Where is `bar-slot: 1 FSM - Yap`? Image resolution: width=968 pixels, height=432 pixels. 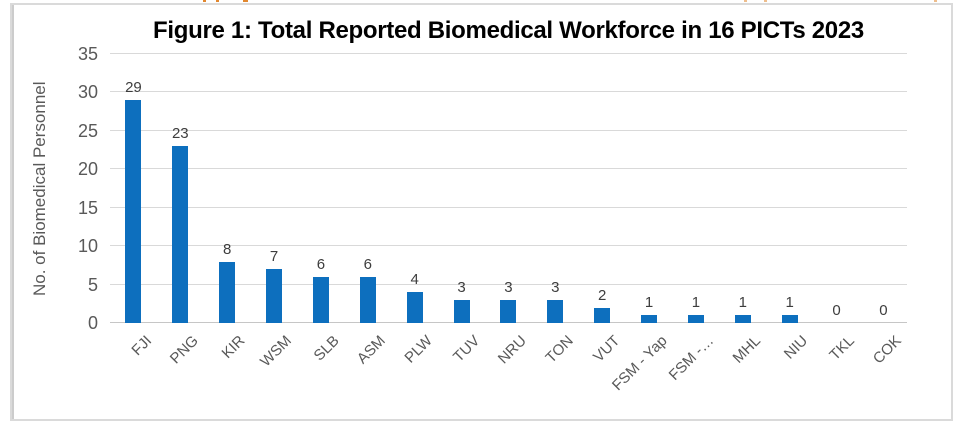 bar-slot: 1 FSM - Yap is located at coordinates (641, 224).